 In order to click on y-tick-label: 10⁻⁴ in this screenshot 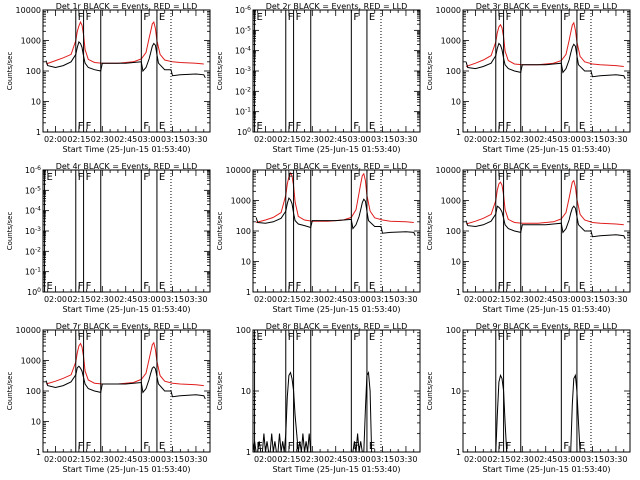, I will do `click(33, 211)`.